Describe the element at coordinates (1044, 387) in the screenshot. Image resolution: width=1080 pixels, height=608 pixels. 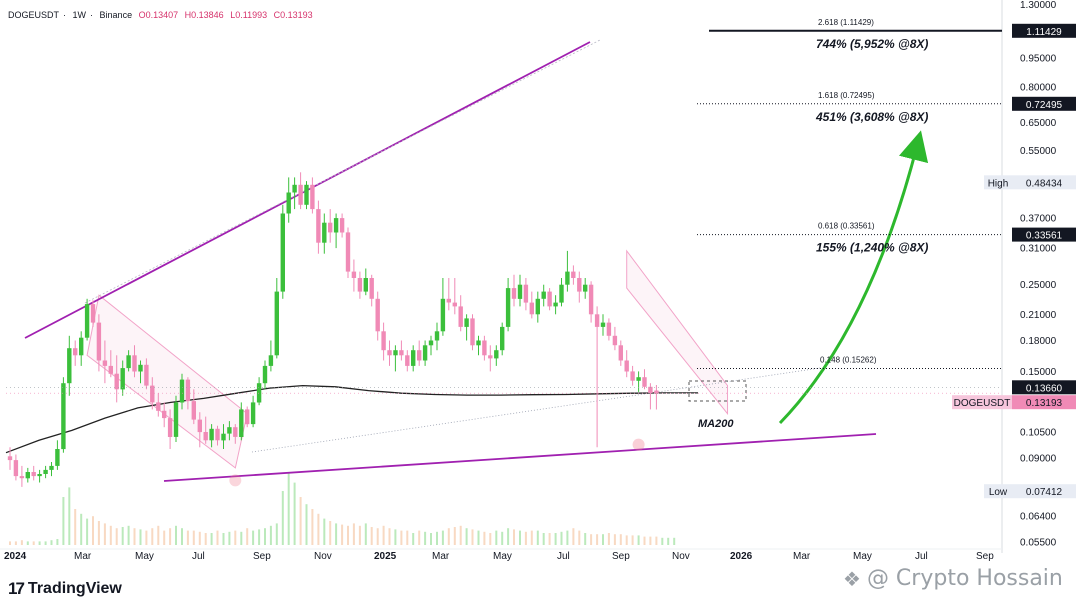
I see `reference-price-tag` at that location.